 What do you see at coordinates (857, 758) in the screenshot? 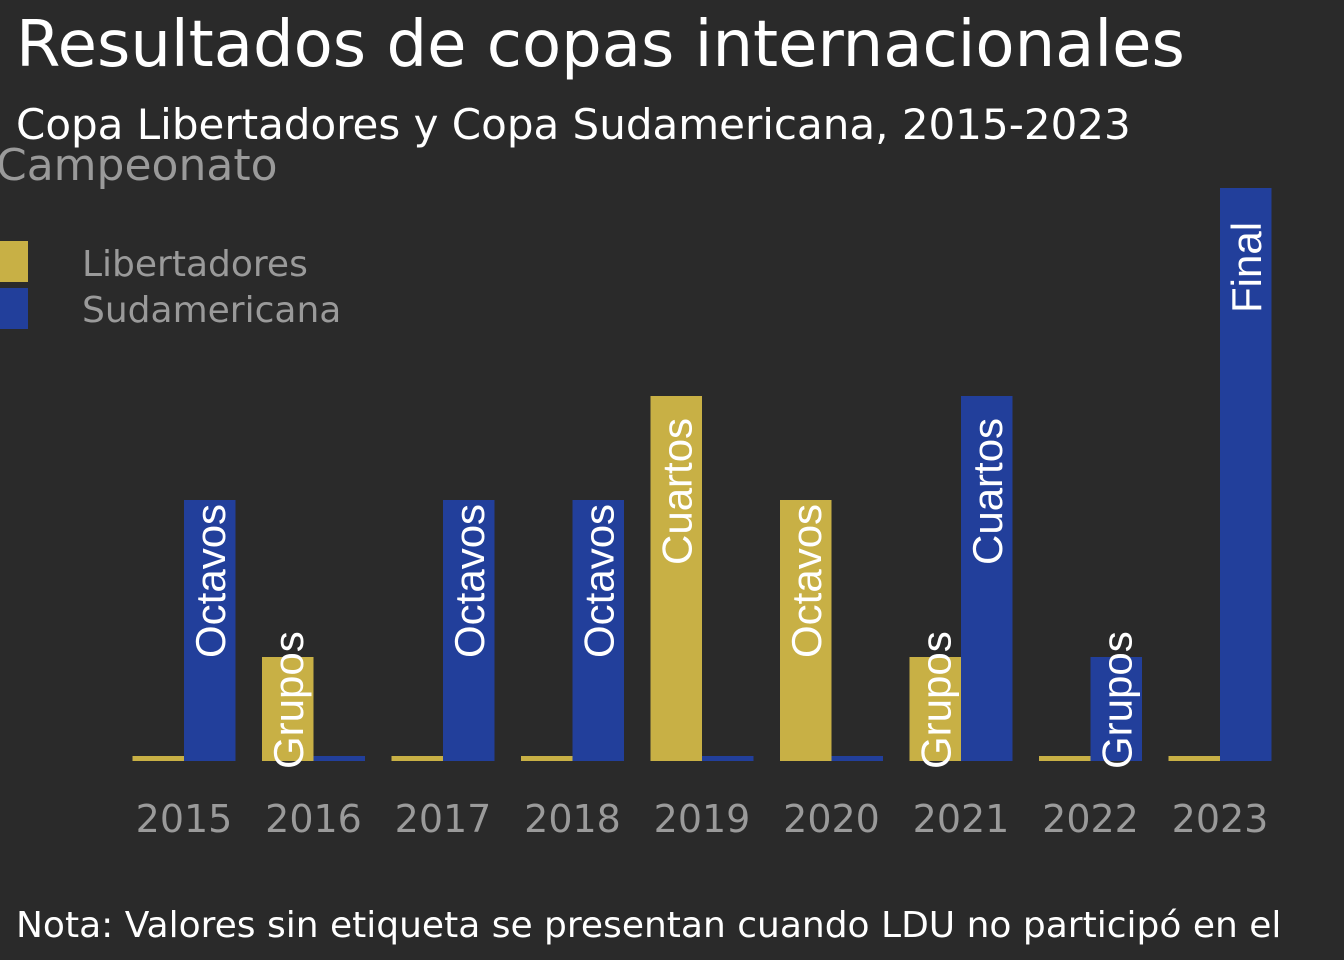
I see `bar-sudamericana-2020` at bounding box center [857, 758].